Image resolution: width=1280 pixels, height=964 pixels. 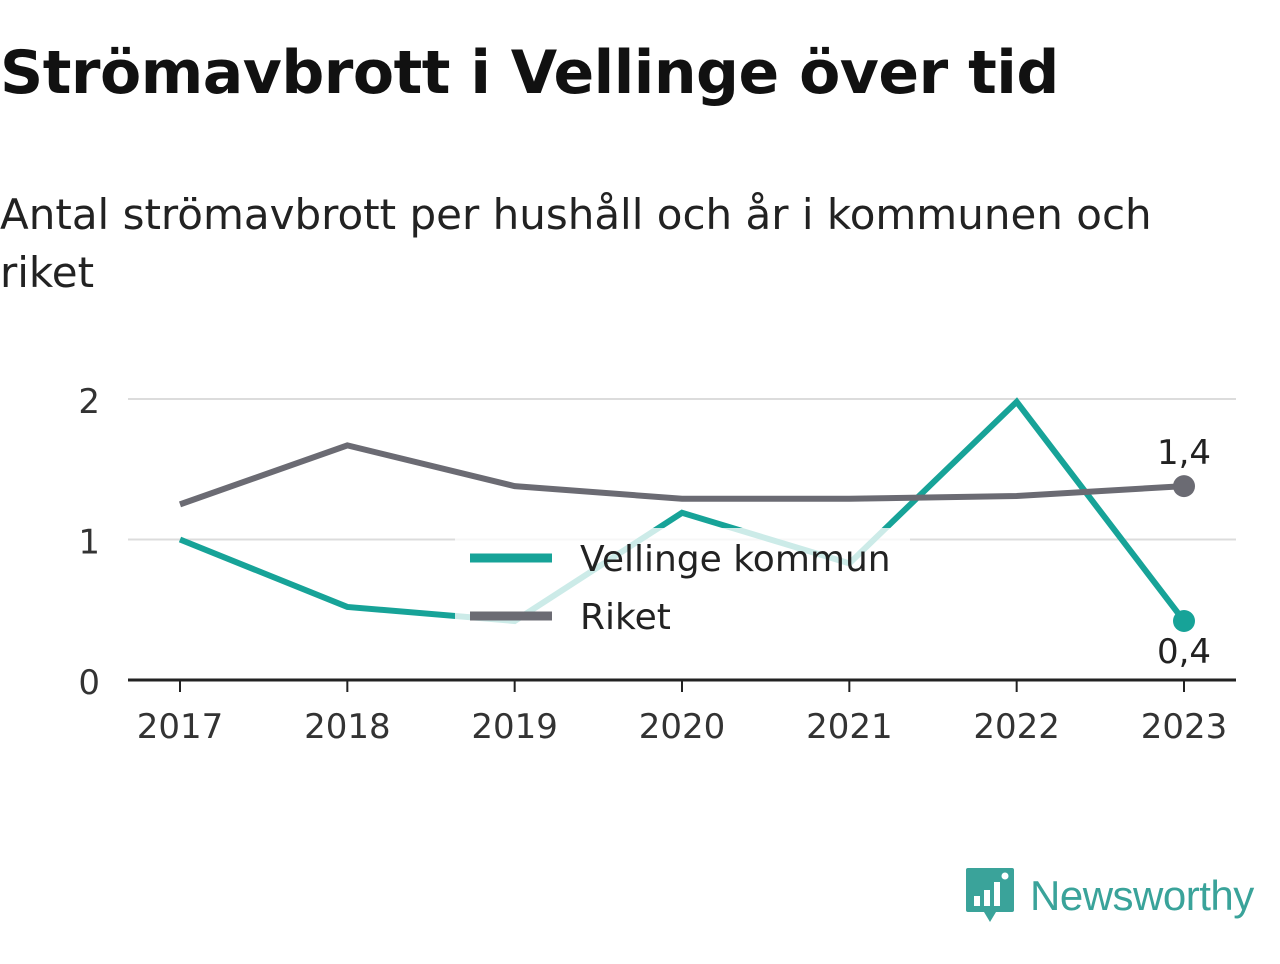 I want to click on x-tick-label: 2018, so click(x=347, y=727).